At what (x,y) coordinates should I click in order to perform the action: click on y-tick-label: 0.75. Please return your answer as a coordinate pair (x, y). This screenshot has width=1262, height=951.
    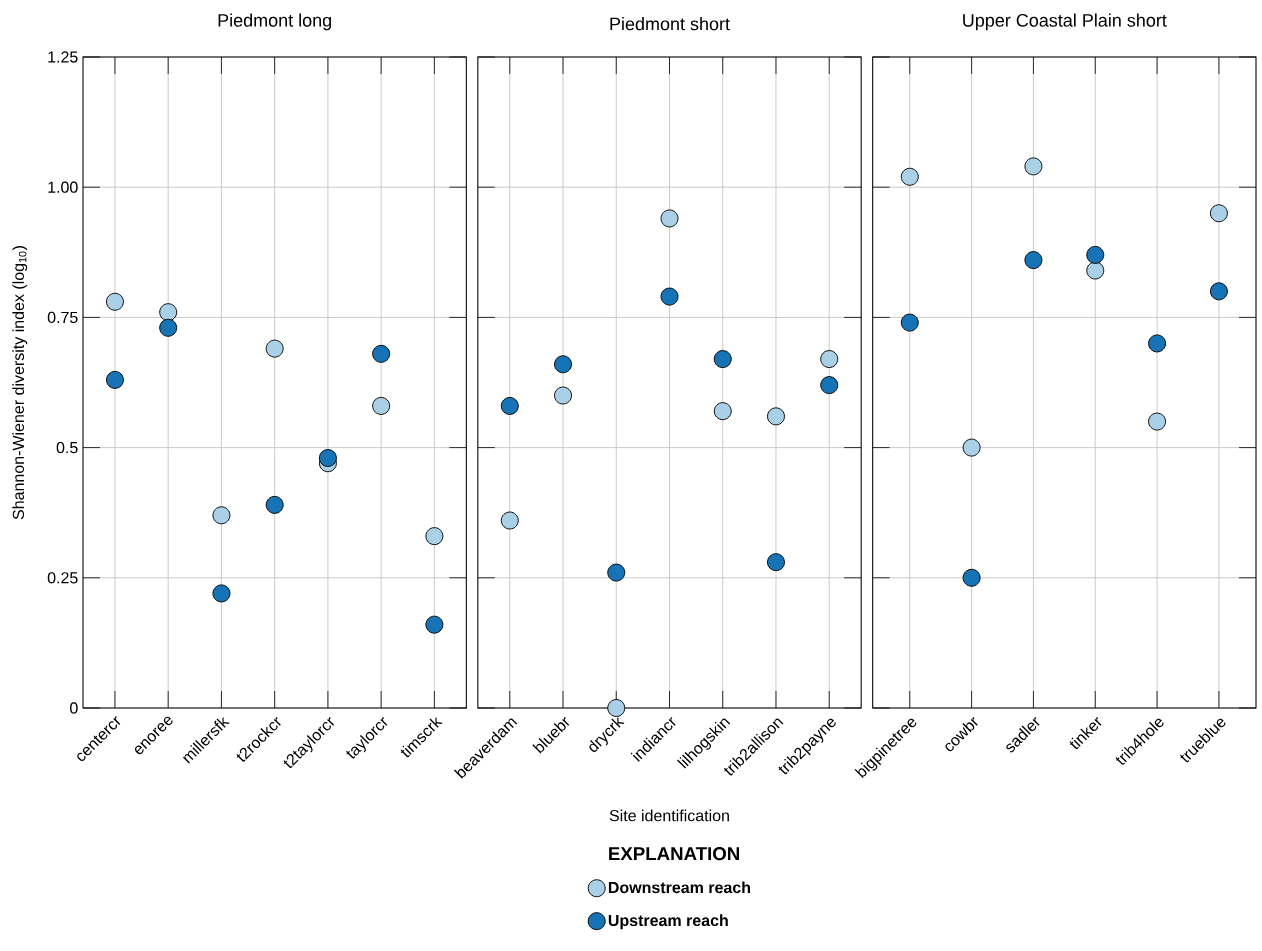
    Looking at the image, I should click on (62, 317).